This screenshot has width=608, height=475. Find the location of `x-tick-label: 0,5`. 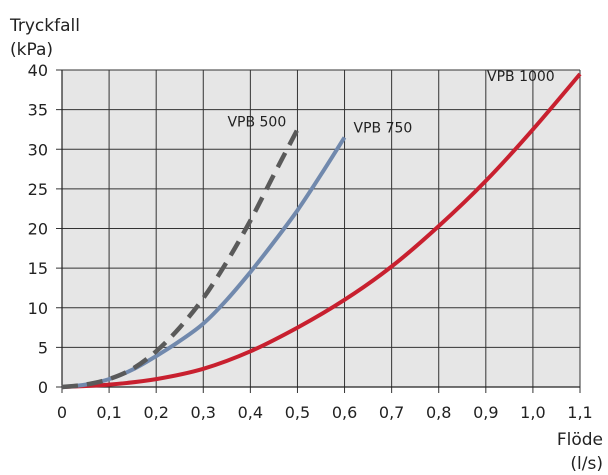

x-tick-label: 0,5 is located at coordinates (297, 412).